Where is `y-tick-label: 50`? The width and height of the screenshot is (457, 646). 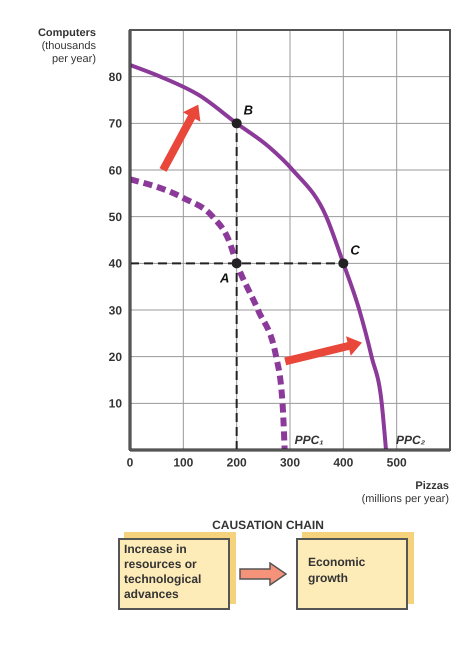
y-tick-label: 50 is located at coordinates (115, 217).